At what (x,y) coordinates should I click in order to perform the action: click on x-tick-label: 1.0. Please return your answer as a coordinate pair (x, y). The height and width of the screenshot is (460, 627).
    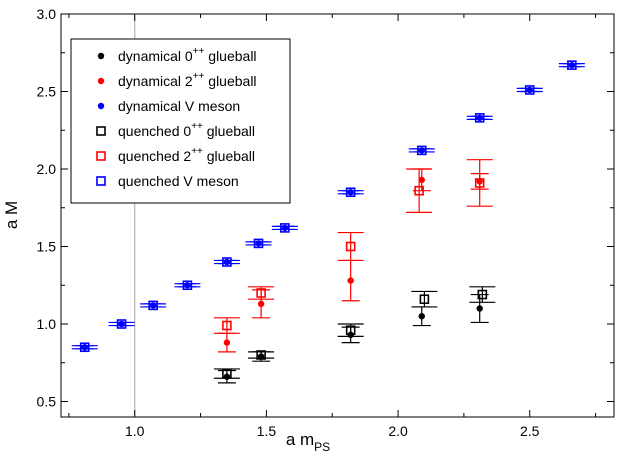
    Looking at the image, I should click on (135, 431).